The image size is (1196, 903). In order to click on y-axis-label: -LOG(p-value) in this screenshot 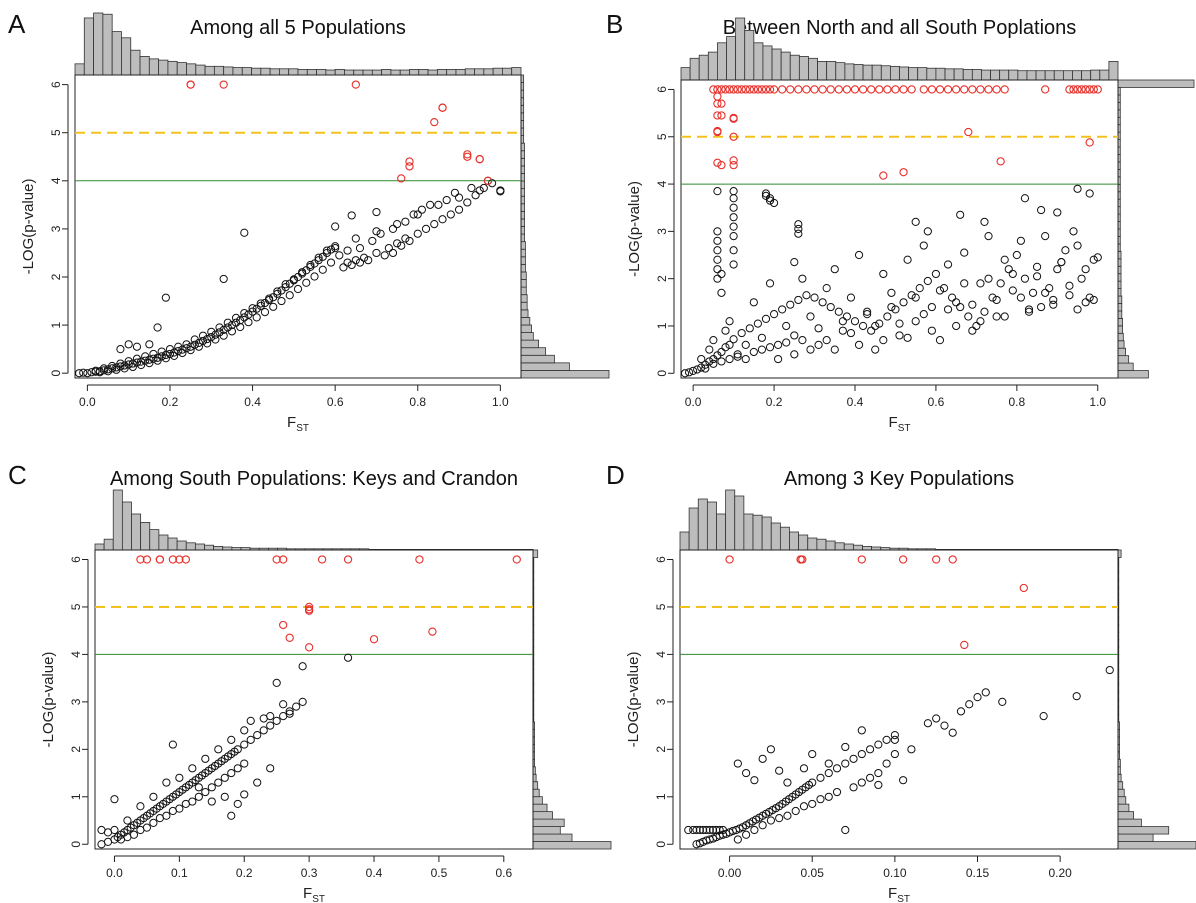, I will do `click(28, 227)`.